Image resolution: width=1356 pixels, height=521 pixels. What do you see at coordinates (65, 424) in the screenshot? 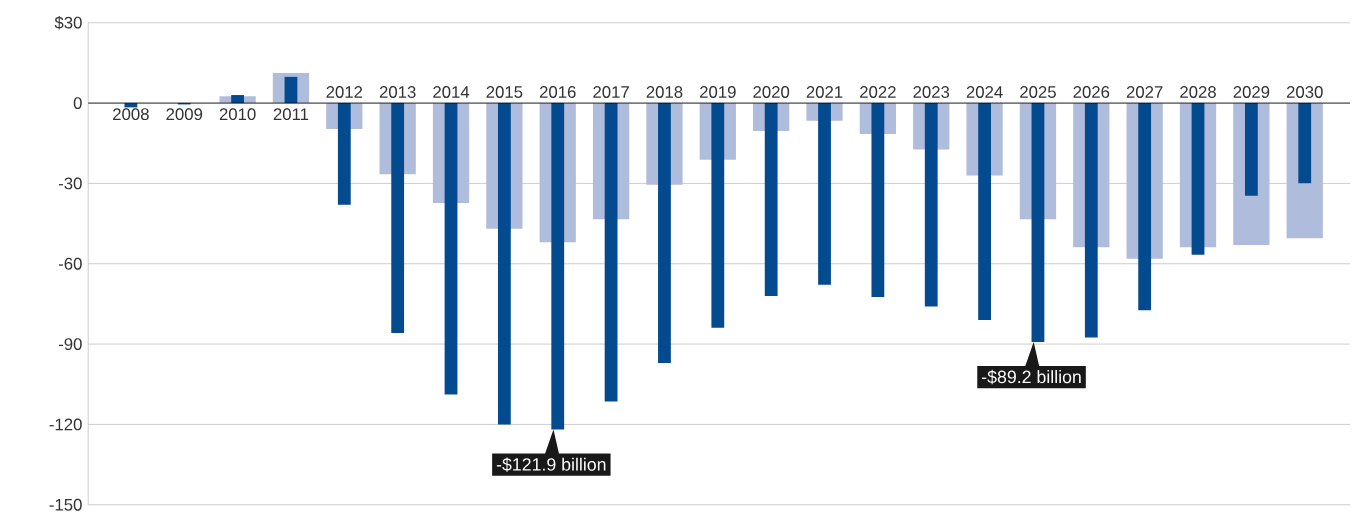
I see `y-tick-label: -120` at bounding box center [65, 424].